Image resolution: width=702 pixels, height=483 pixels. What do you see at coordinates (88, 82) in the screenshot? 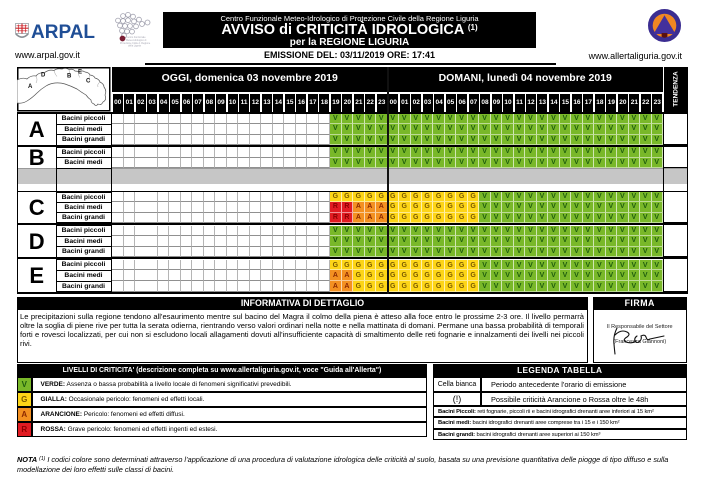
I see `svg-text: C` at bounding box center [88, 82].